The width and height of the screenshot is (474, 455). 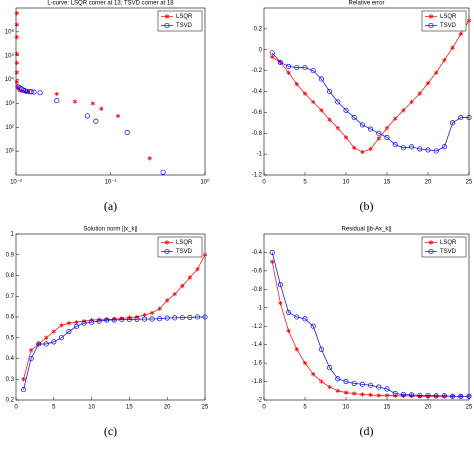 I want to click on x-tick-label: 10⁻¹, so click(x=111, y=183).